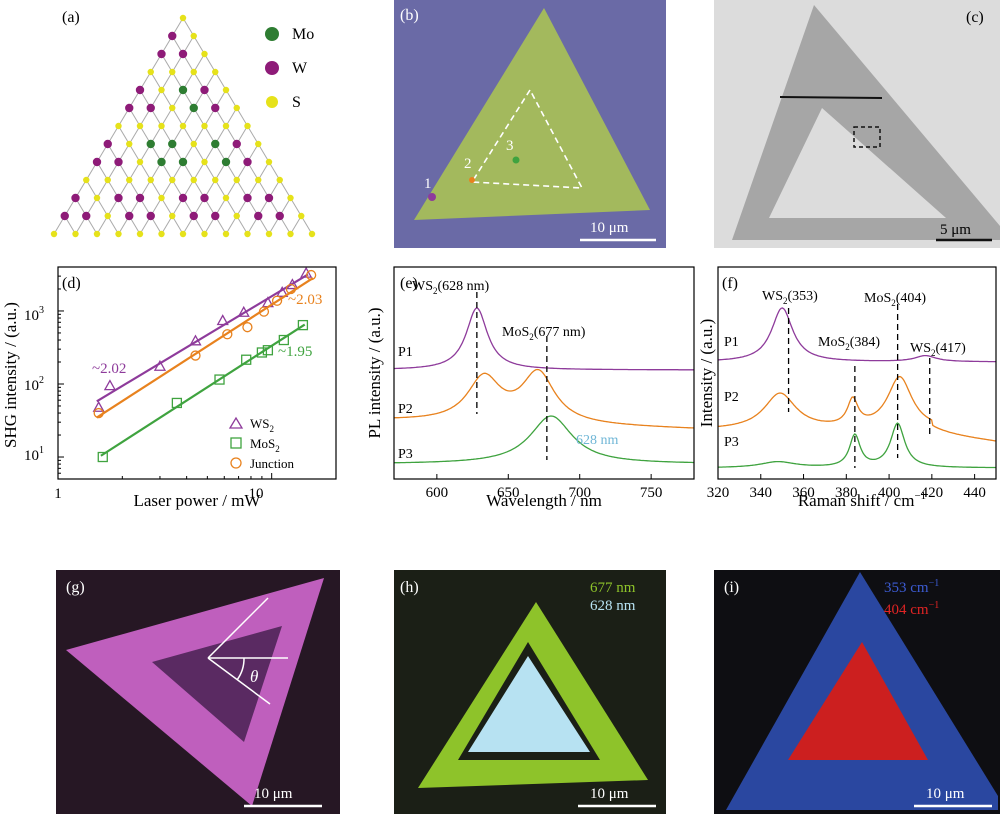  What do you see at coordinates (295, 352) in the screenshot?
I see `slope-label-mos2: ~1.95` at bounding box center [295, 352].